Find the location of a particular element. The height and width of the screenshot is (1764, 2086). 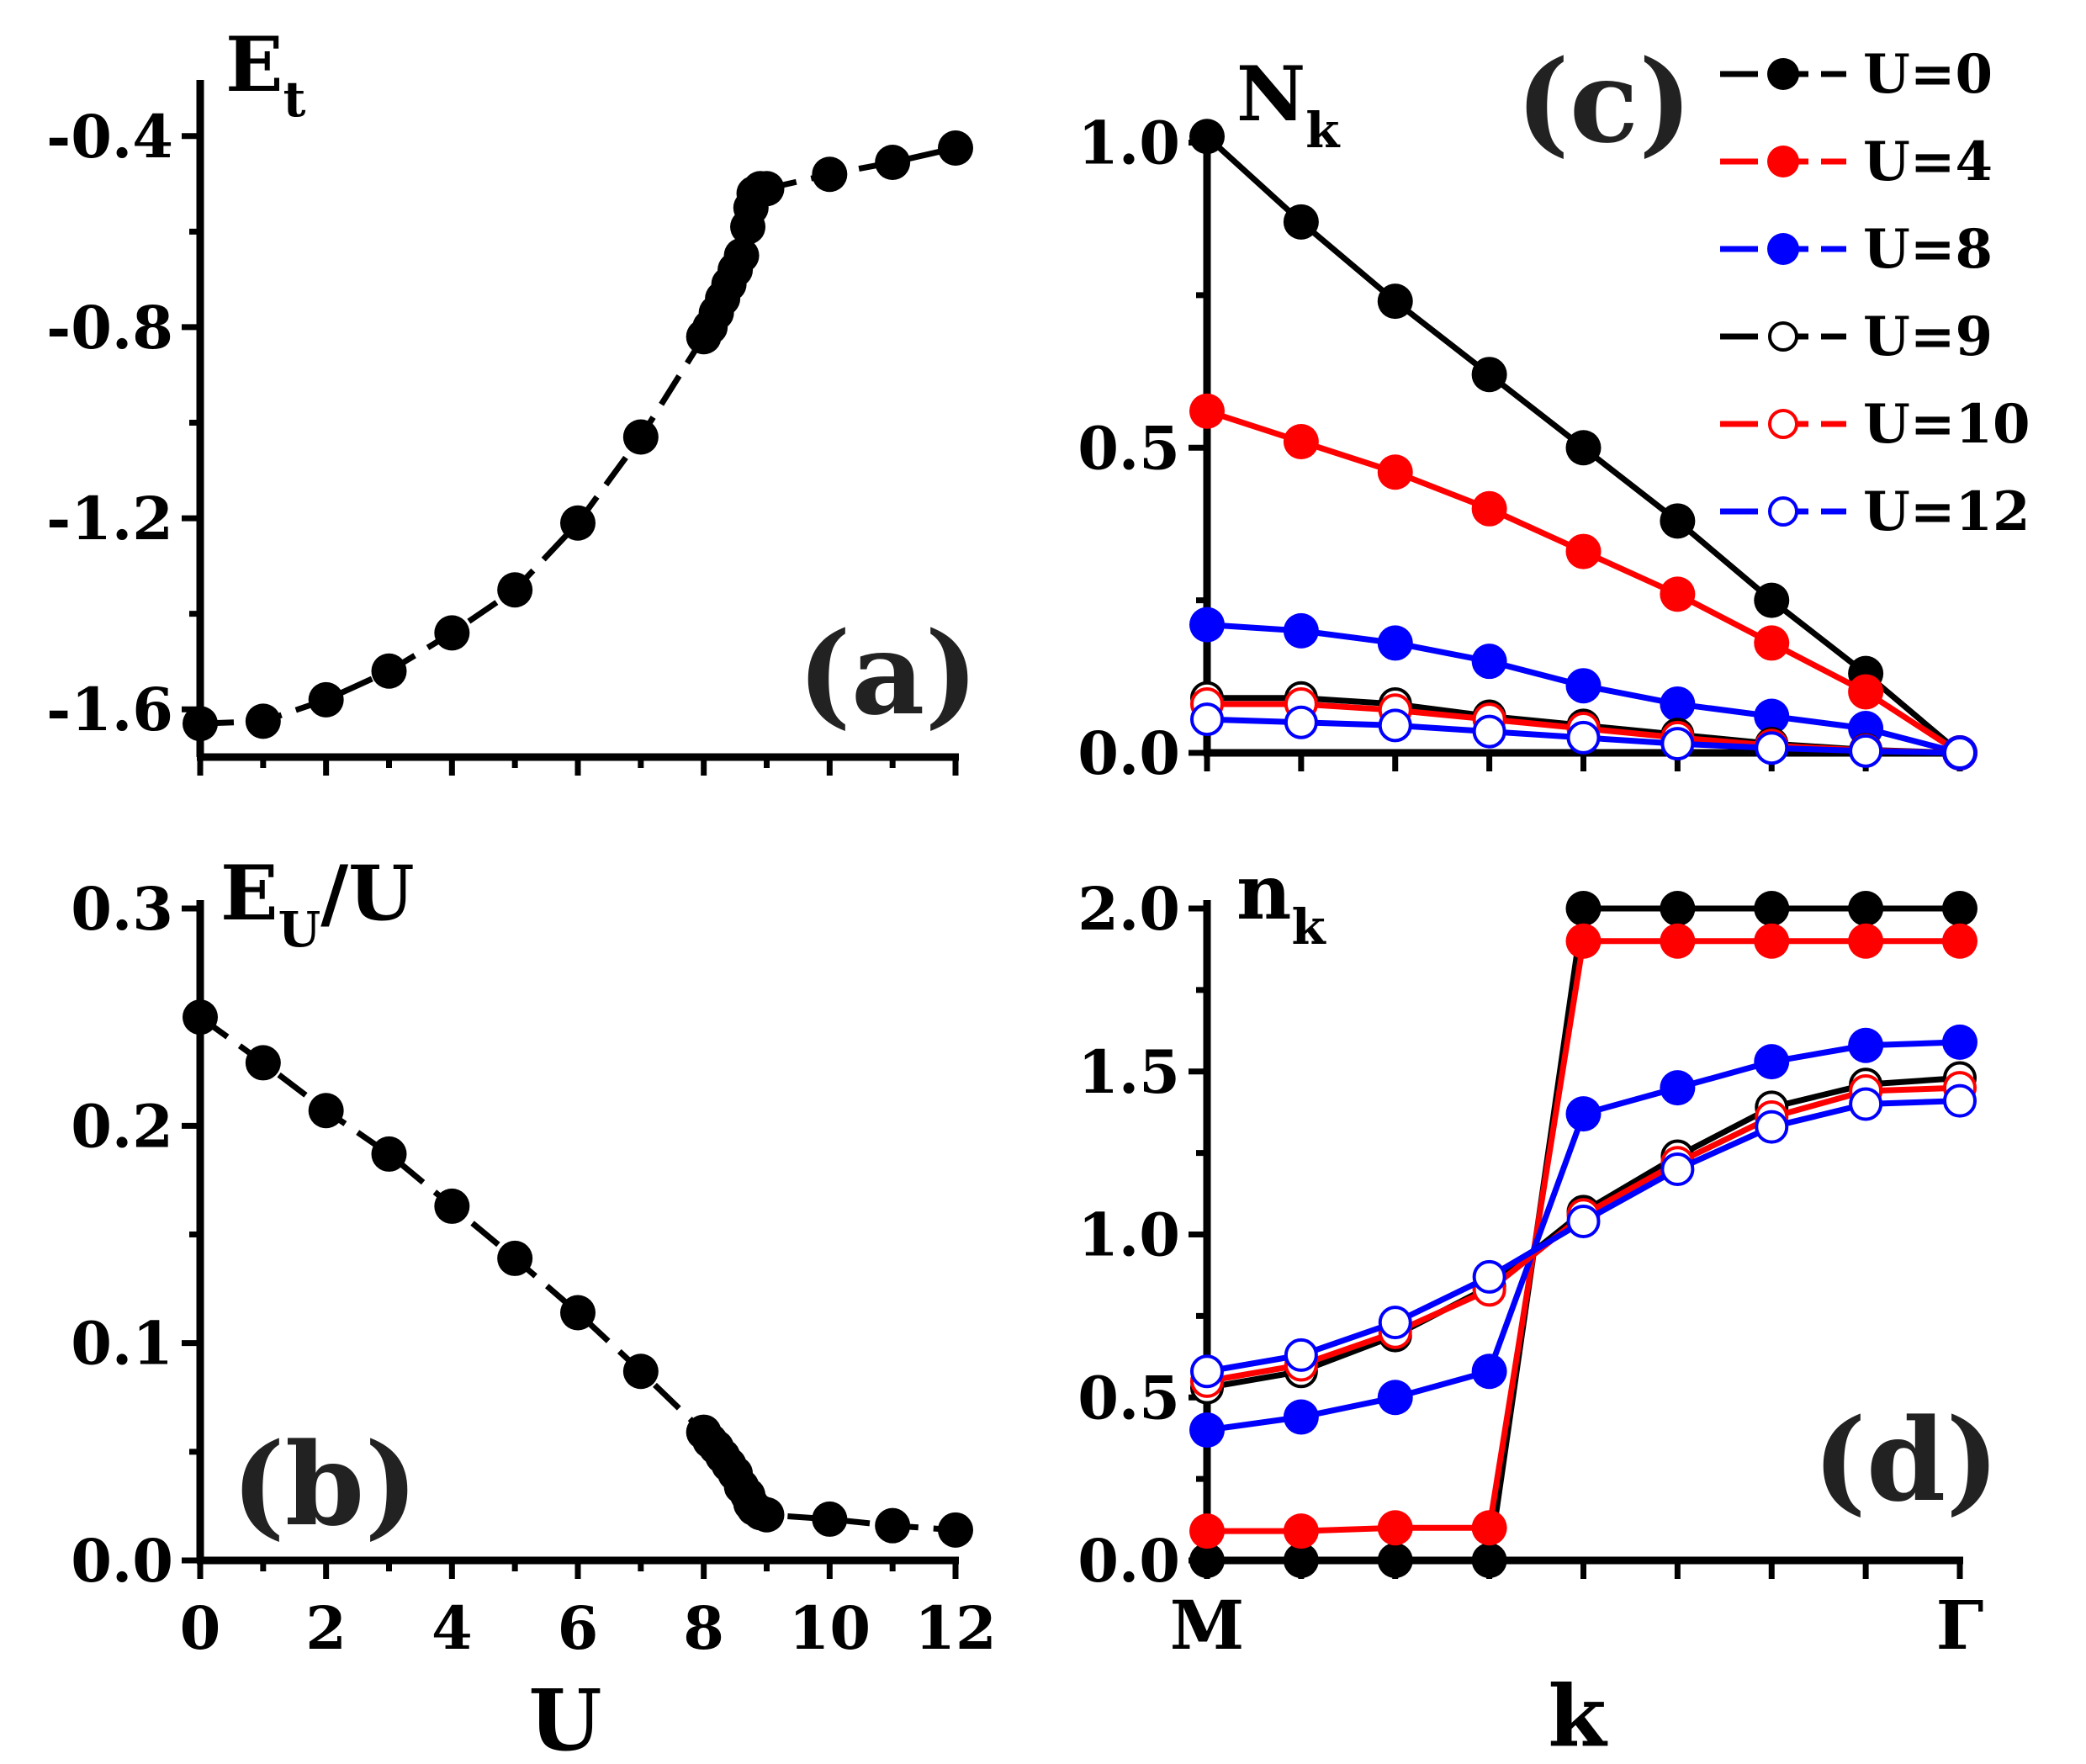

legend-label: U=12 is located at coordinates (1946, 511).